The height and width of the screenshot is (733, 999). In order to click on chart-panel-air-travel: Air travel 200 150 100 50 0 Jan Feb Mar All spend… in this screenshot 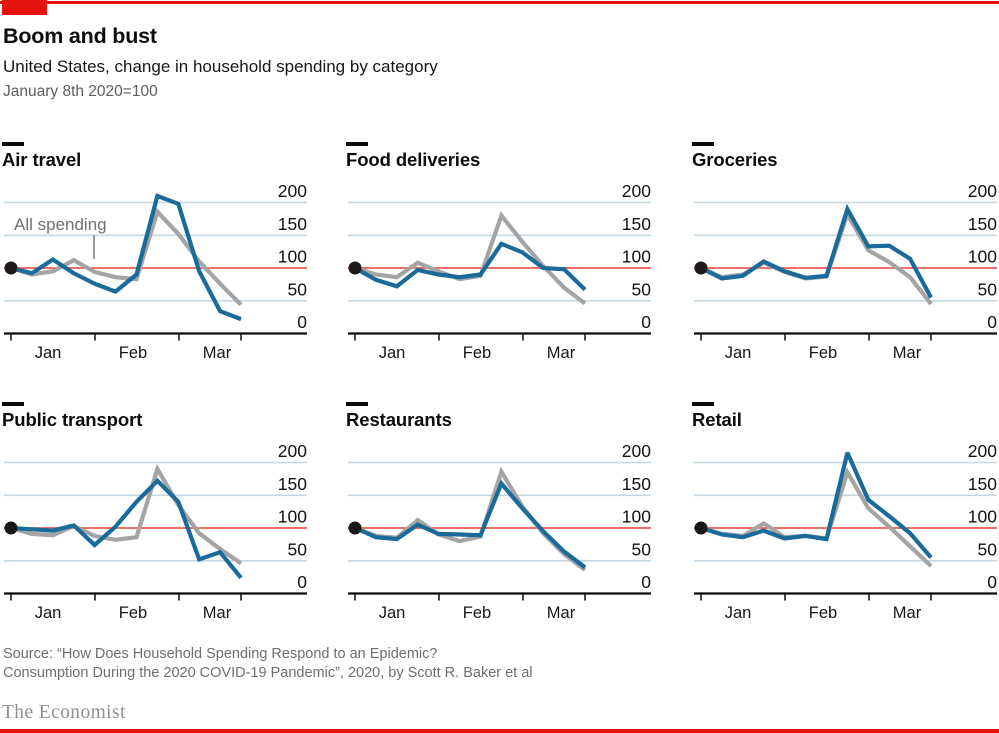, I will do `click(157, 258)`.